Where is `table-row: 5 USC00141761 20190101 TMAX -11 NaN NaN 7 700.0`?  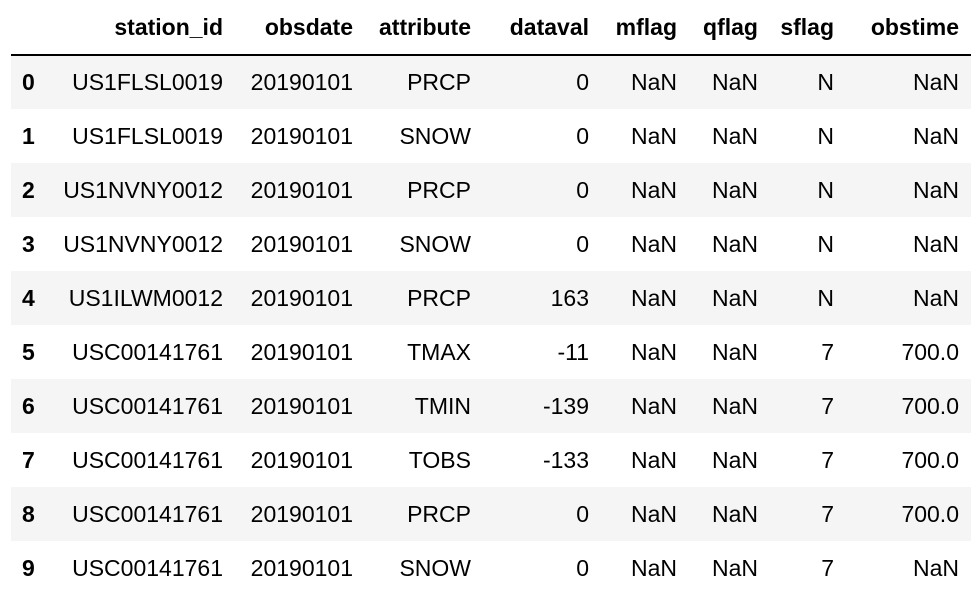 table-row: 5 USC00141761 20190101 TMAX -11 NaN NaN 7 700.0 is located at coordinates (491, 352).